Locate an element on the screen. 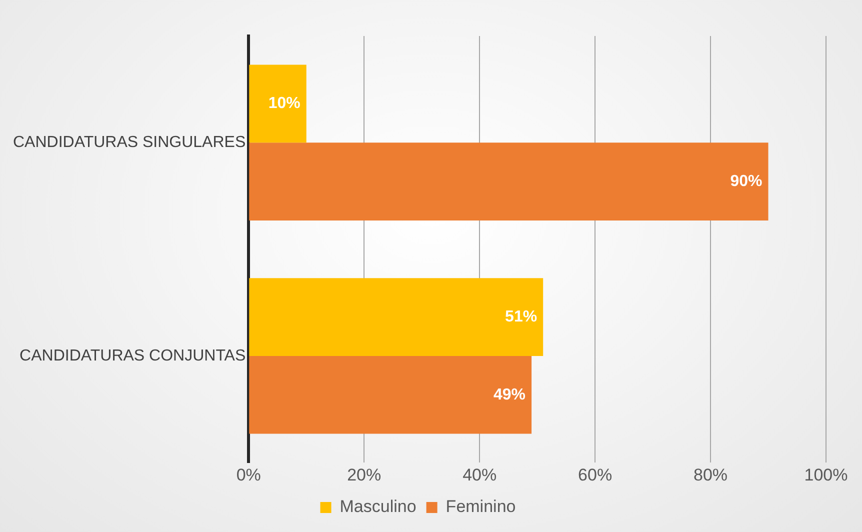 This screenshot has width=862, height=532. x-tick-label: 60% is located at coordinates (595, 474).